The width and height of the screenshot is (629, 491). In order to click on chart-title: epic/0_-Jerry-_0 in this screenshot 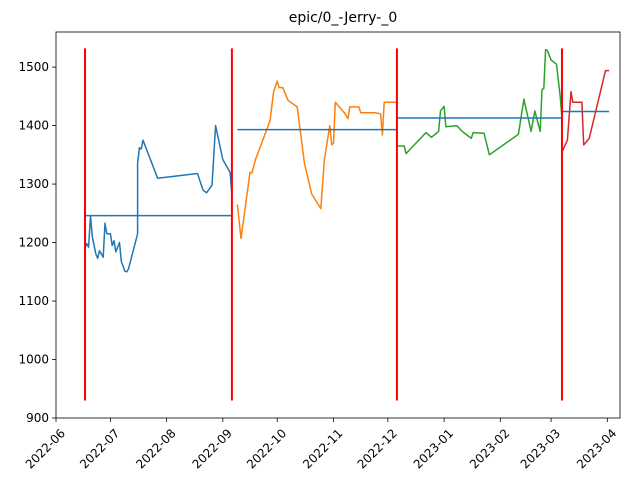, I will do `click(343, 18)`.